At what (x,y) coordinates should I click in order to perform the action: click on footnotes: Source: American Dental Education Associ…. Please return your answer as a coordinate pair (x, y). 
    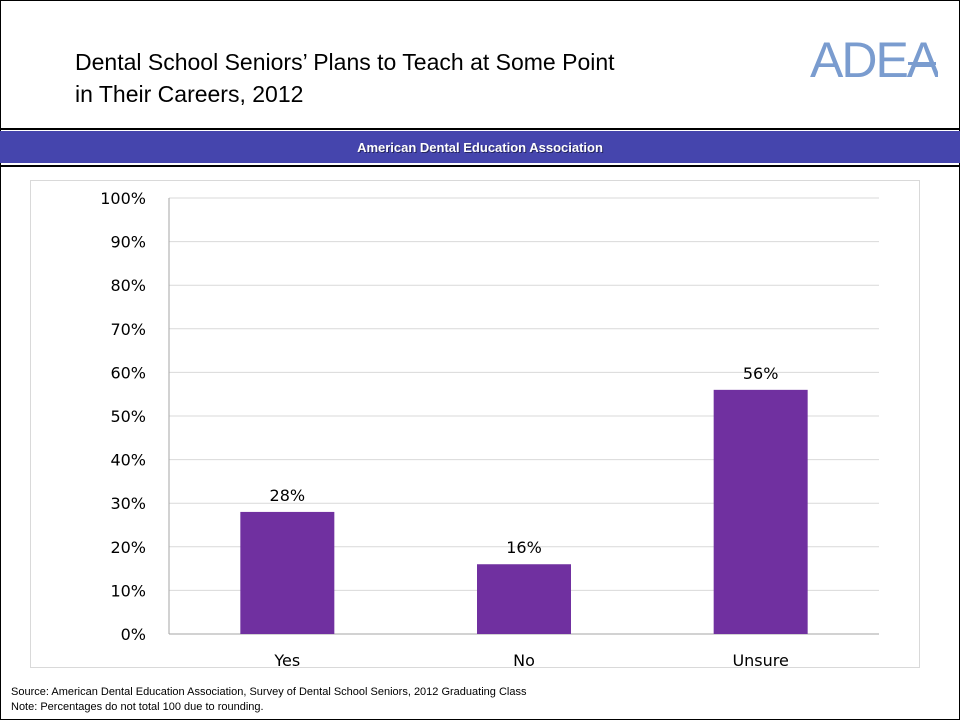
    Looking at the image, I should click on (268, 700).